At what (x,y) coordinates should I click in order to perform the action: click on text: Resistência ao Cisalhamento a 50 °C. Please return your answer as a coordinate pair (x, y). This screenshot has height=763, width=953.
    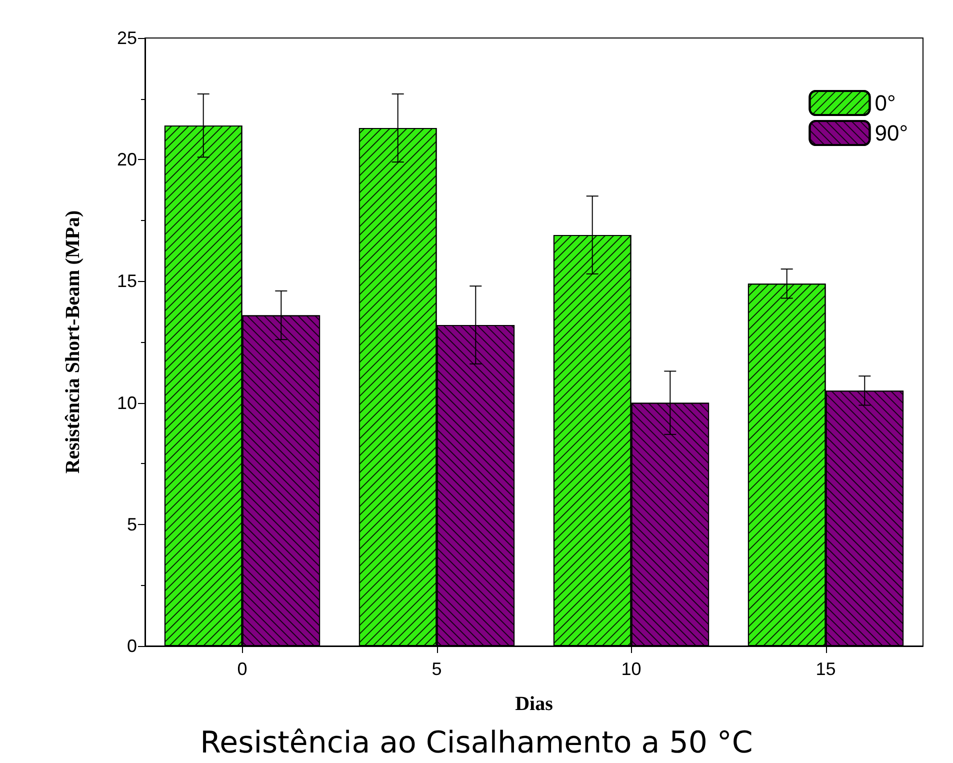
    Looking at the image, I should click on (476, 743).